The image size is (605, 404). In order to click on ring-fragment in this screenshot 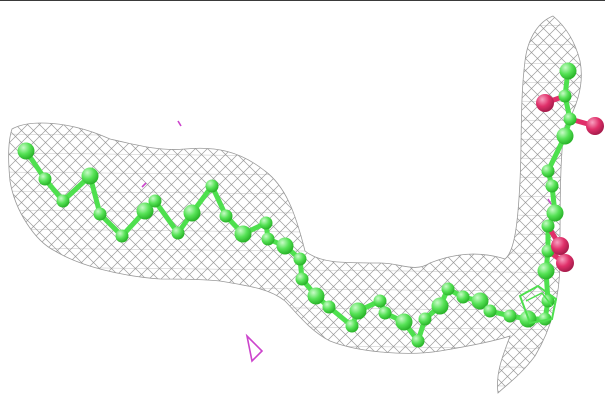, I will do `click(538, 304)`.